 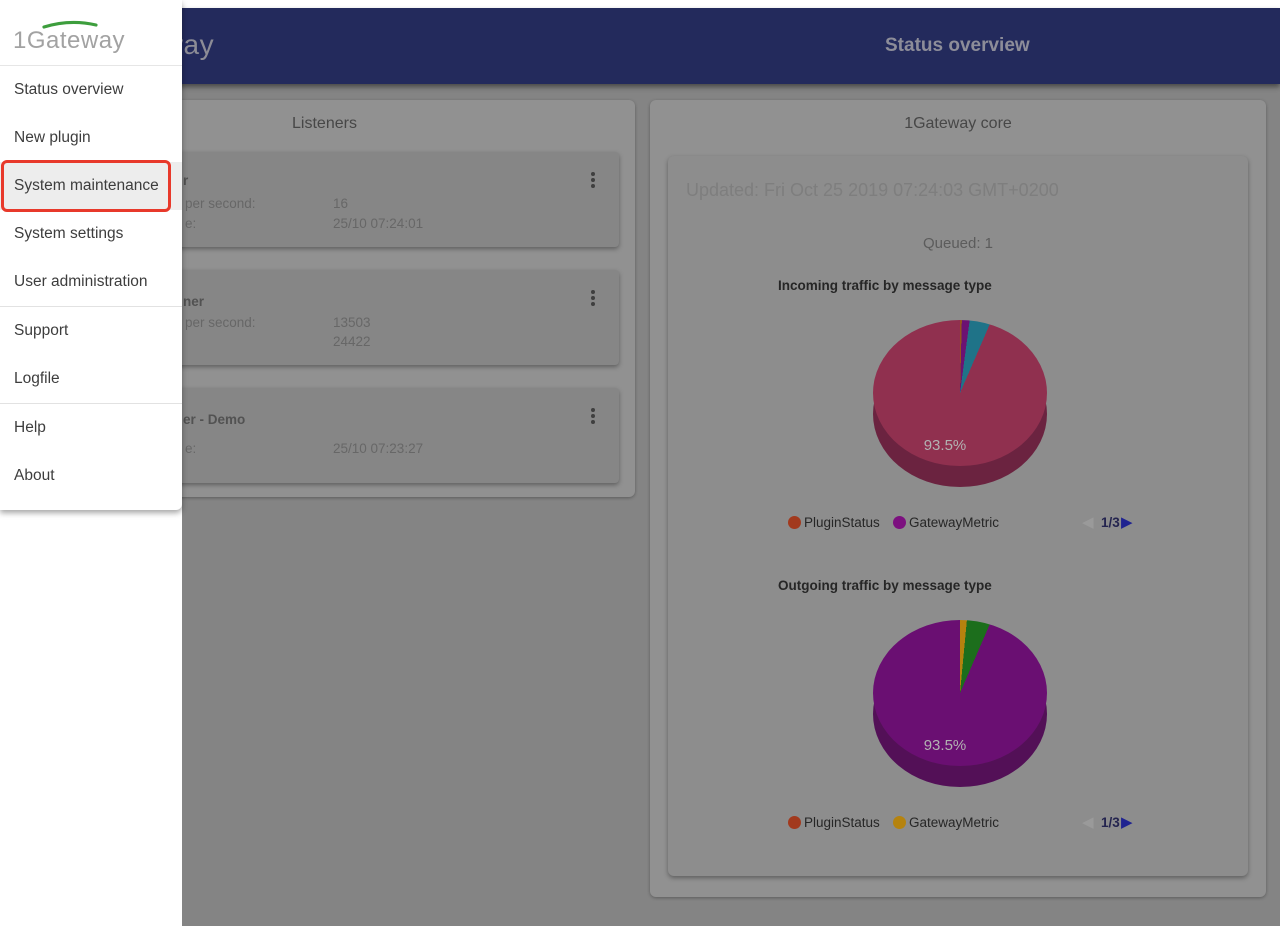 I want to click on menu-item-support: Support, so click(x=41, y=330).